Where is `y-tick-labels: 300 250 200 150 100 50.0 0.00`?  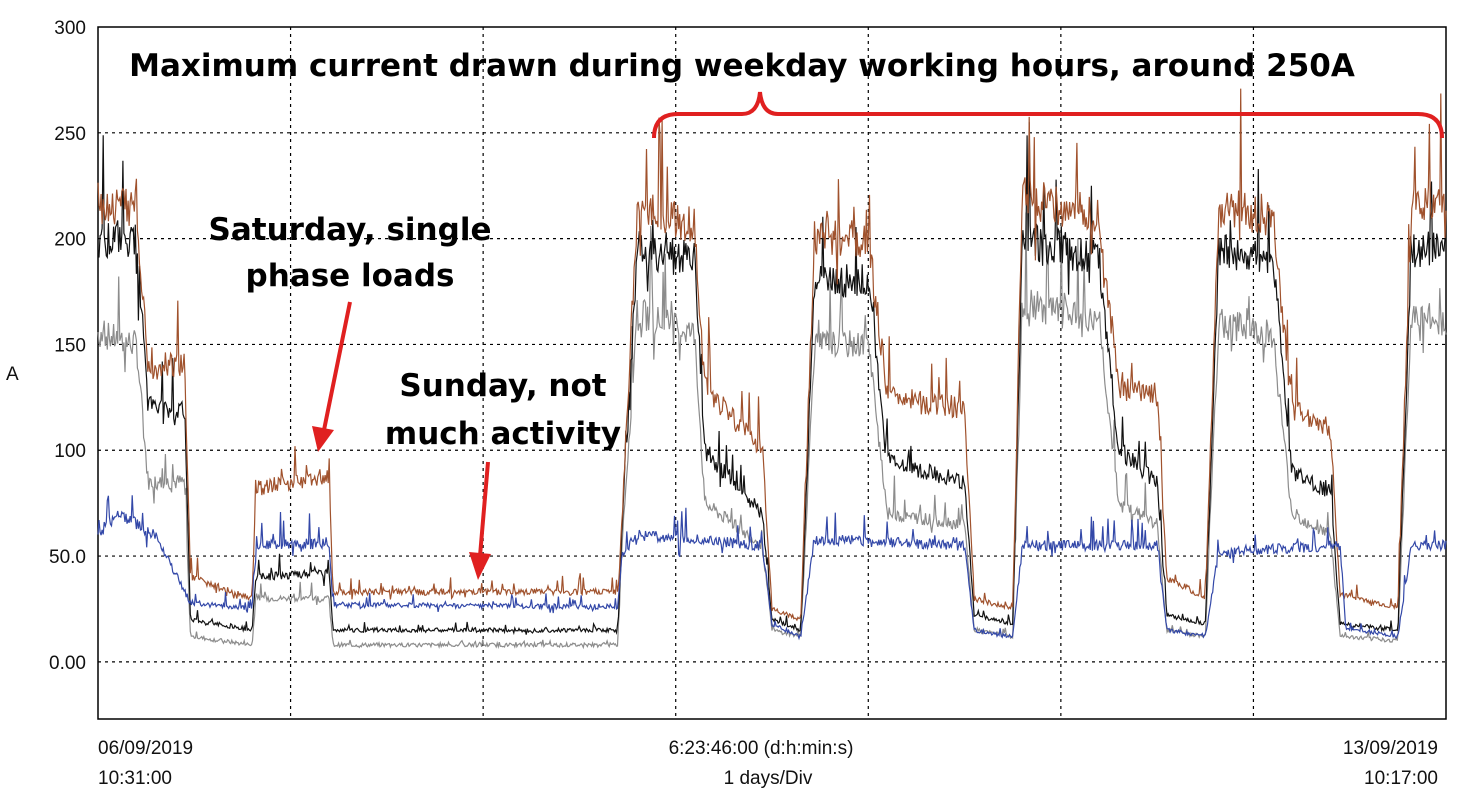
y-tick-labels: 300 250 200 150 100 50.0 0.00 is located at coordinates (67, 346).